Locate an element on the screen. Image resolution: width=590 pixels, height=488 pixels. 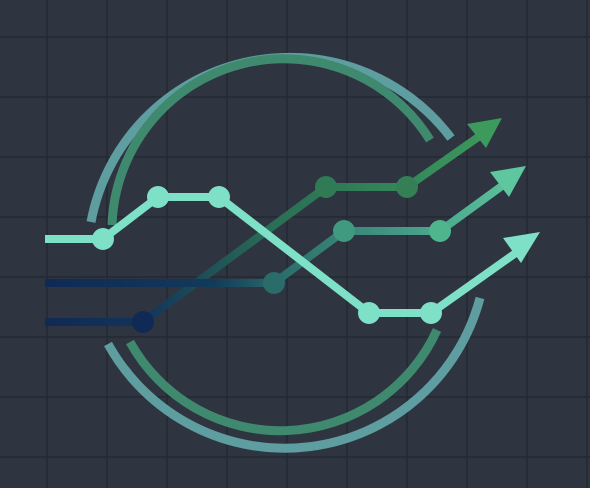
inner-ring-bottom-arc is located at coordinates (284, 382).